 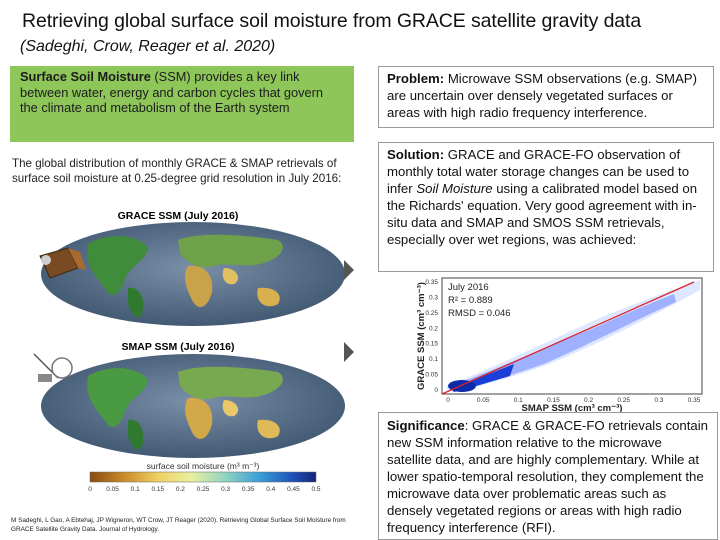 I want to click on scatter-x-tick-label: 0.2, so click(x=588, y=400).